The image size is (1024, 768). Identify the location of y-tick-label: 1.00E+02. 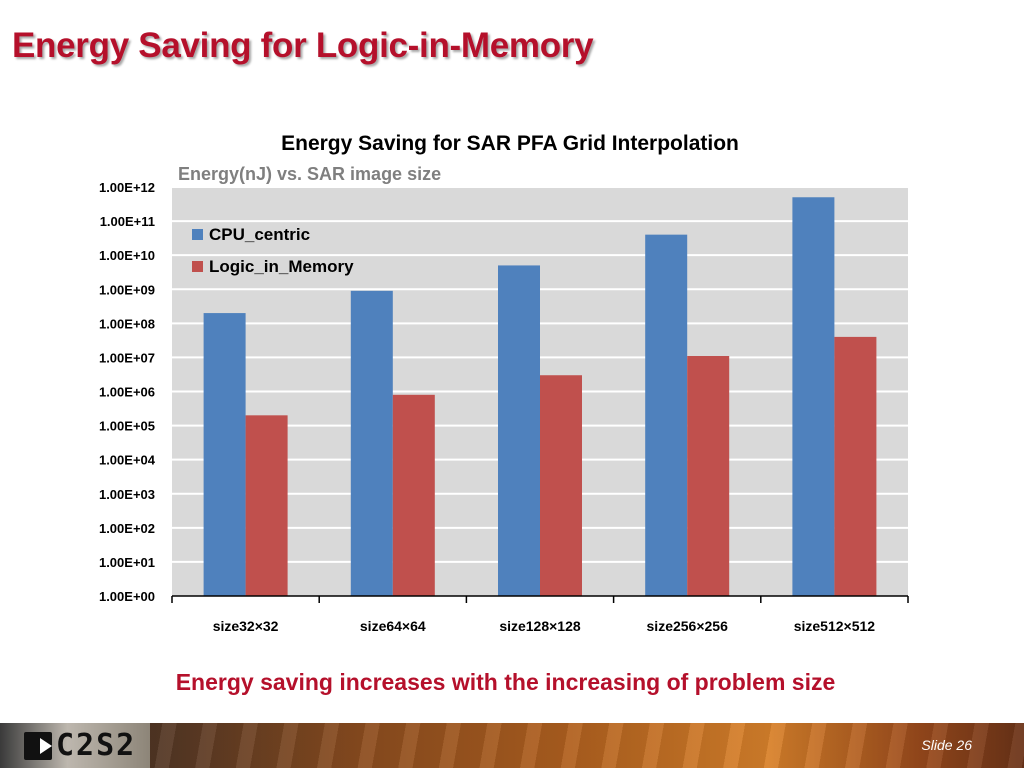
(127, 528).